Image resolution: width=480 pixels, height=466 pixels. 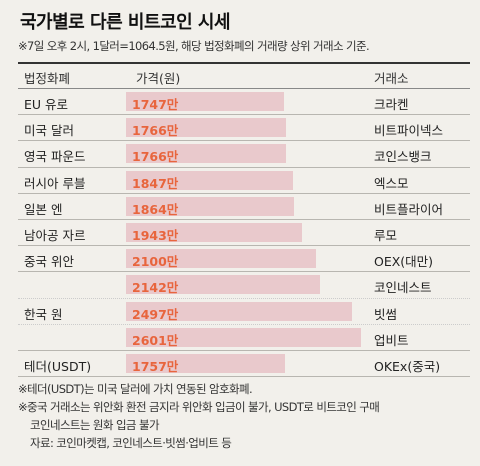 I want to click on price-label: 1847만, so click(x=155, y=183).